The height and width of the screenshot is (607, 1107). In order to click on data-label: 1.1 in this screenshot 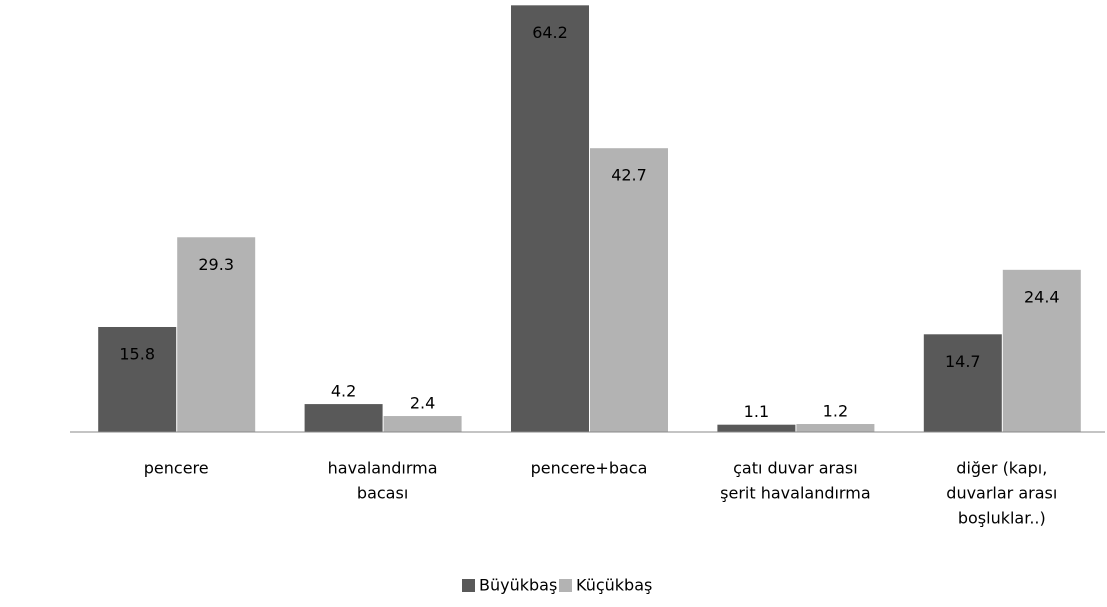, I will do `click(756, 411)`.